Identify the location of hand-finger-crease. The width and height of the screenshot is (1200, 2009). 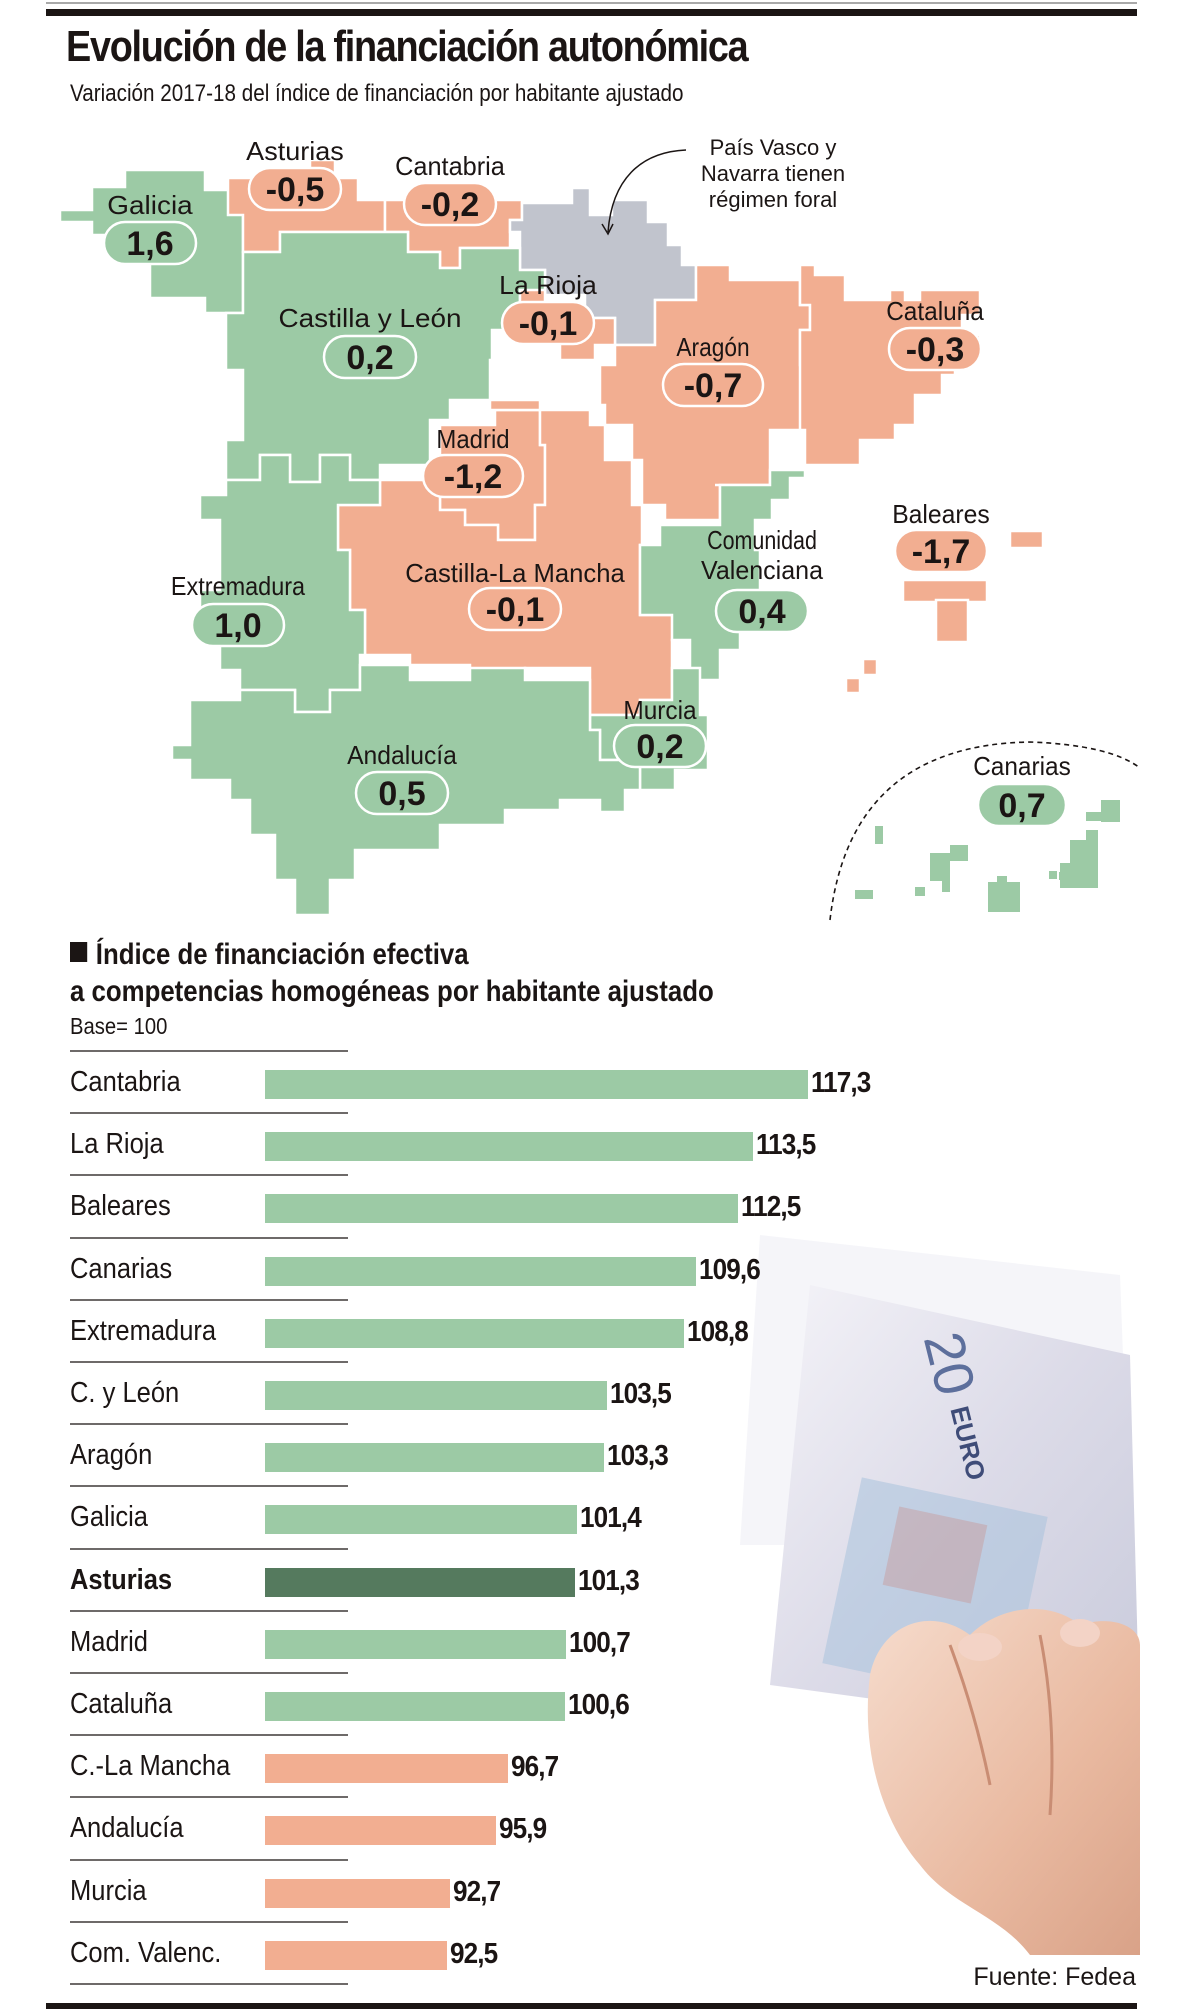
(970, 1715).